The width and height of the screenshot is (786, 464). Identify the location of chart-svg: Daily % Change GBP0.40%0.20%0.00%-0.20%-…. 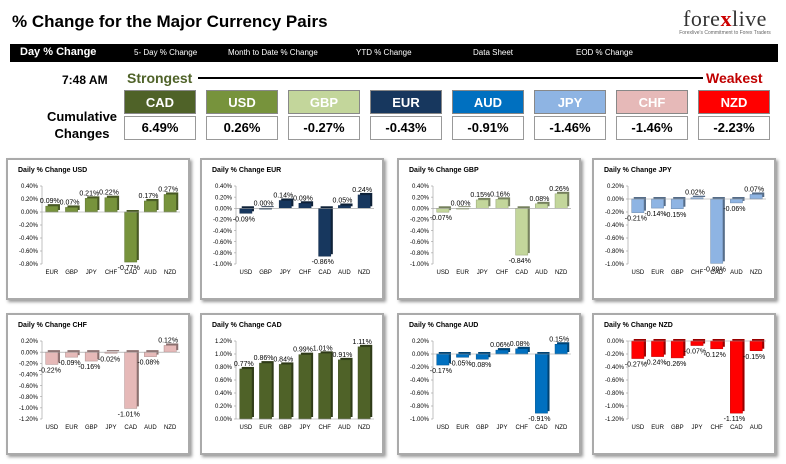
(490, 221).